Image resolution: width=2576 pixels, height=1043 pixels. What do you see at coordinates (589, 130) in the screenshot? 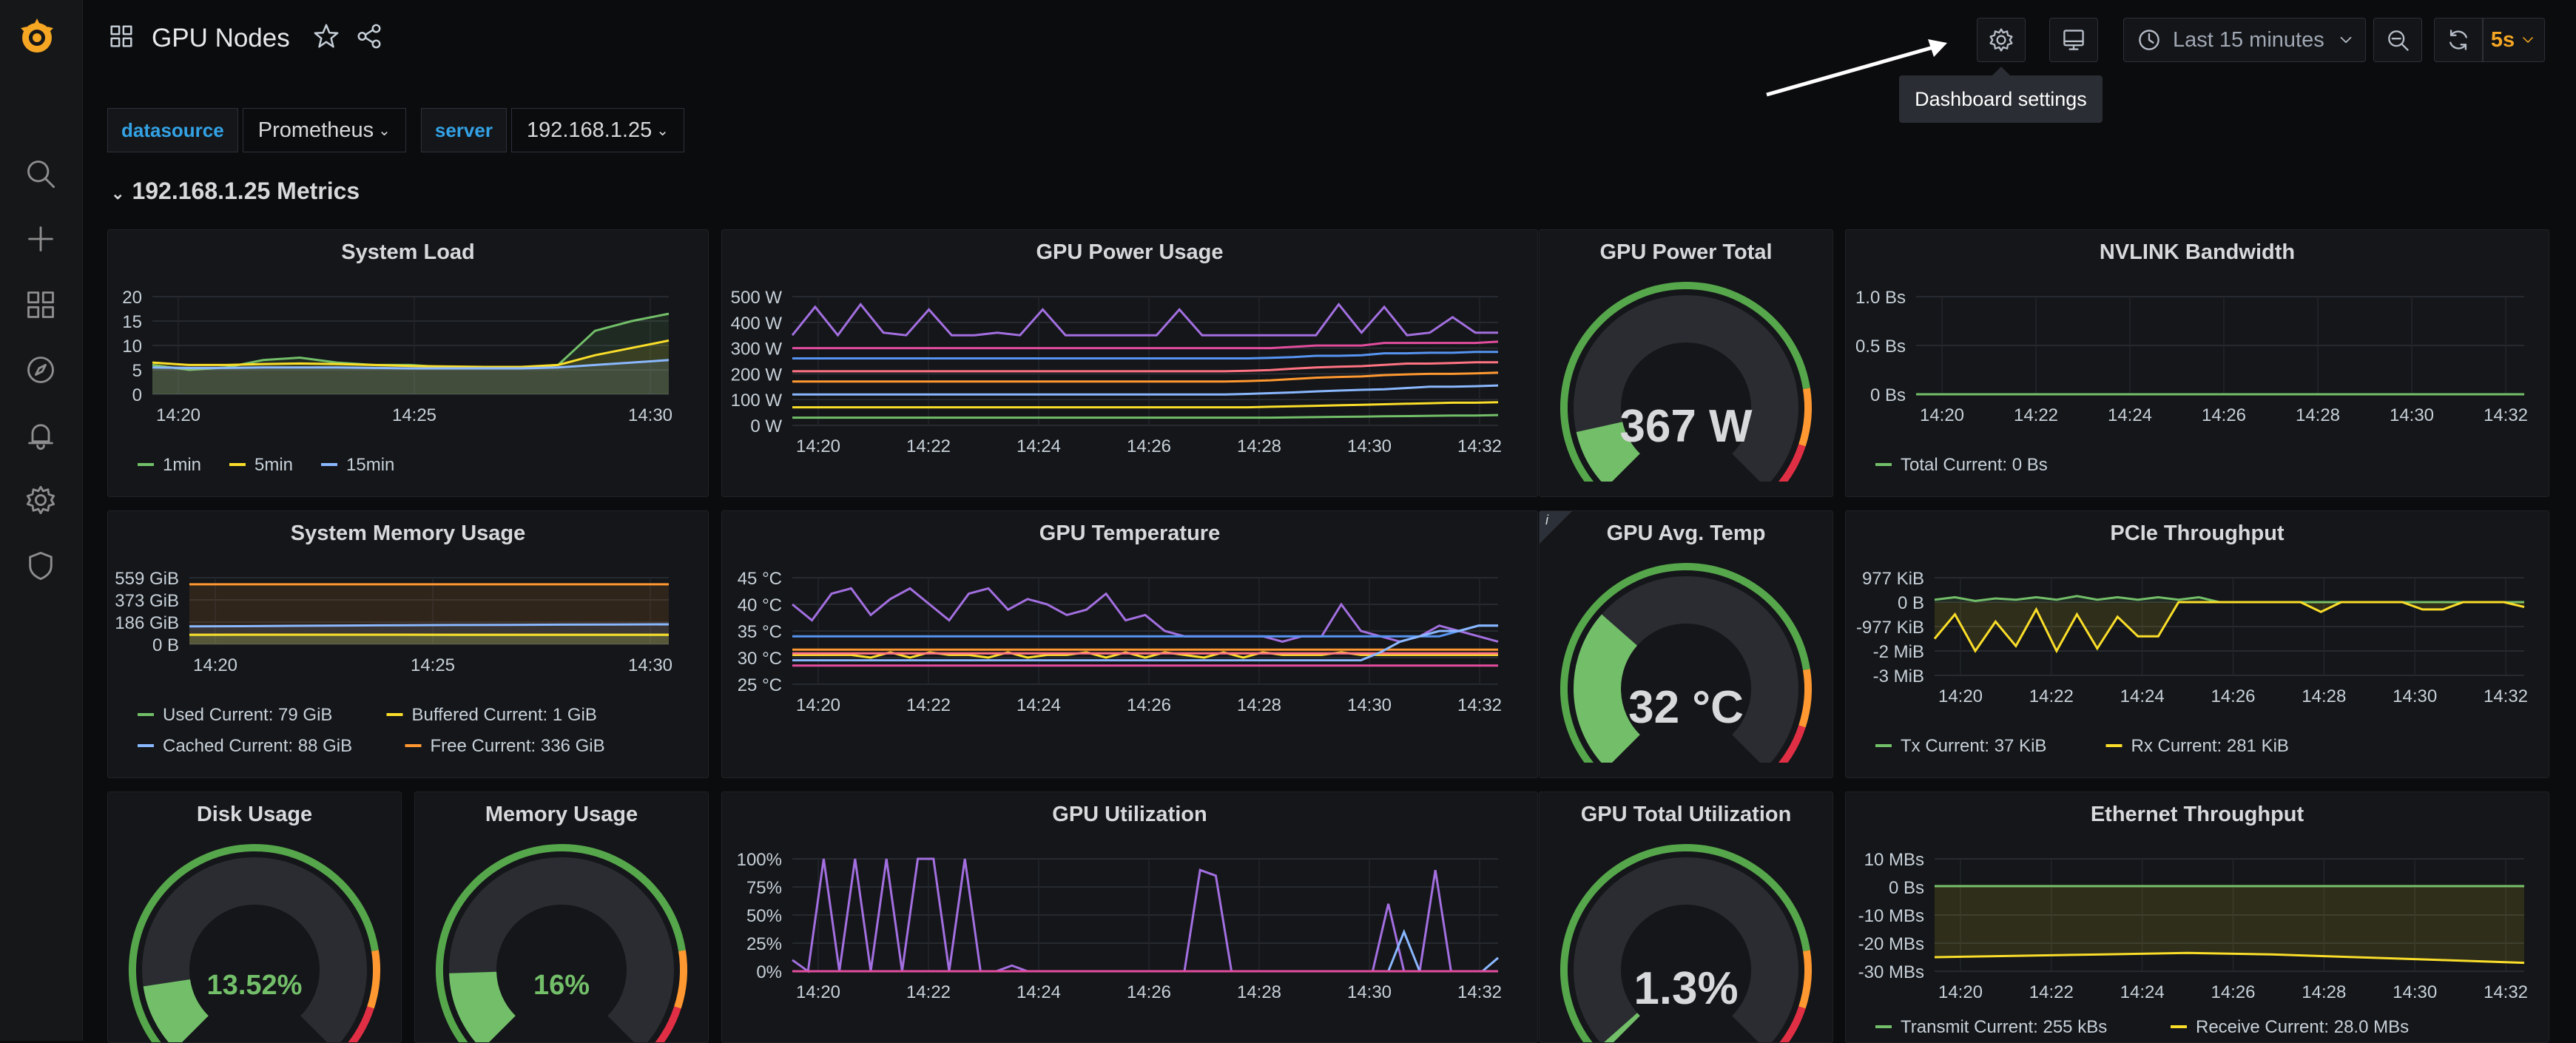
I see `variable-server-value: 192.168.1.25` at bounding box center [589, 130].